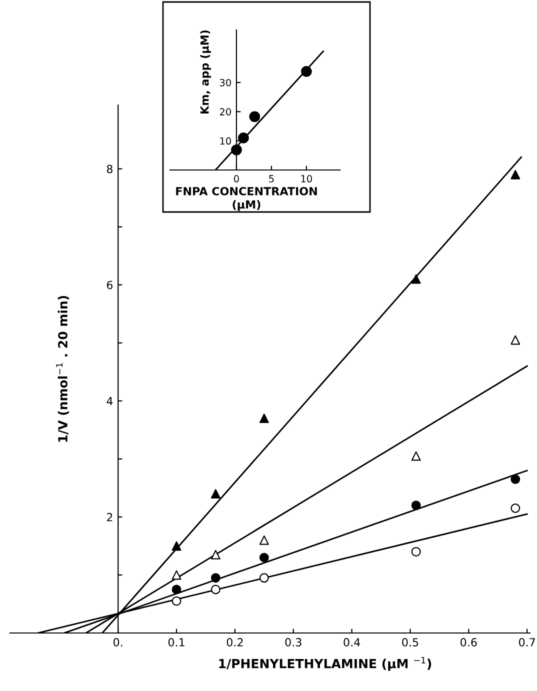 Image resolution: width=537 pixels, height=691 pixels. Describe the element at coordinates (526, 642) in the screenshot. I see `x-tick-label: 0.7` at that location.